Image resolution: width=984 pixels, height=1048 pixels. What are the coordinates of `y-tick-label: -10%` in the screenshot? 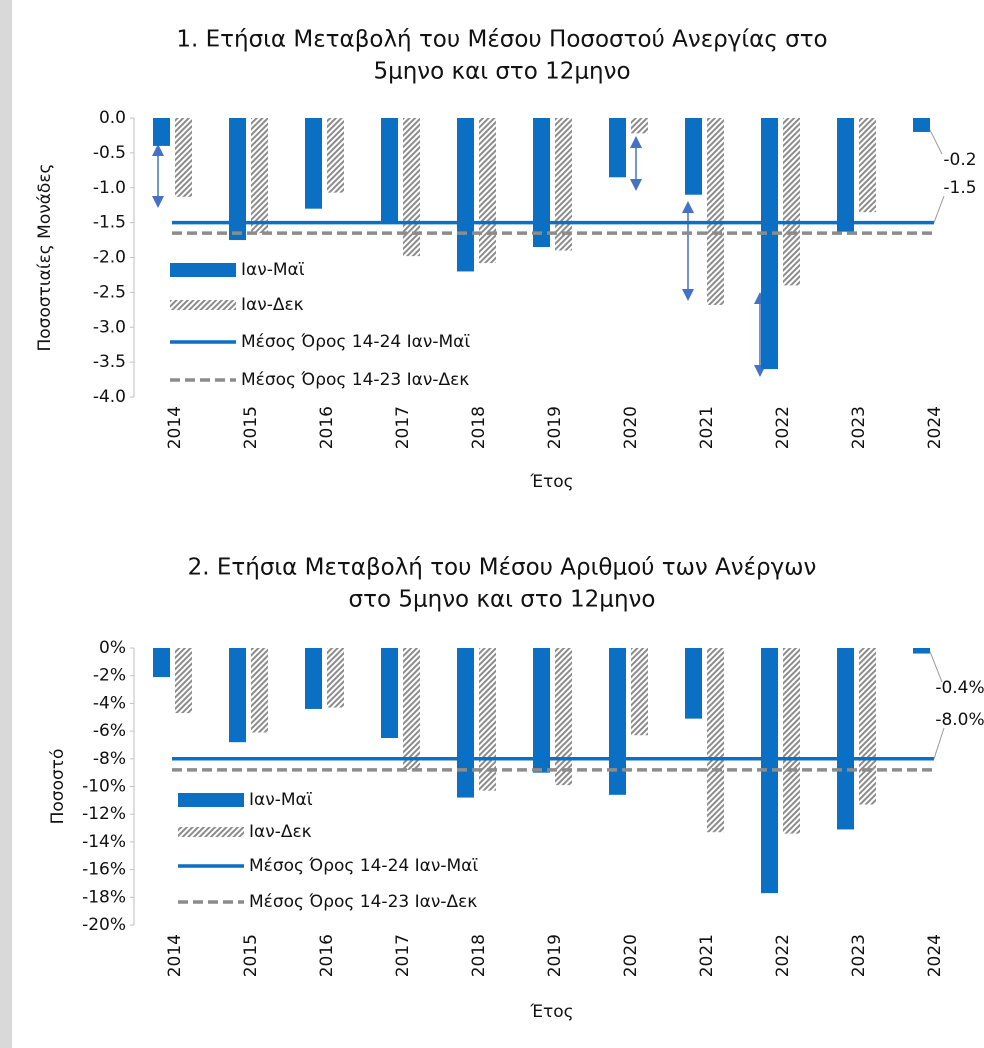 It's located at (104, 787).